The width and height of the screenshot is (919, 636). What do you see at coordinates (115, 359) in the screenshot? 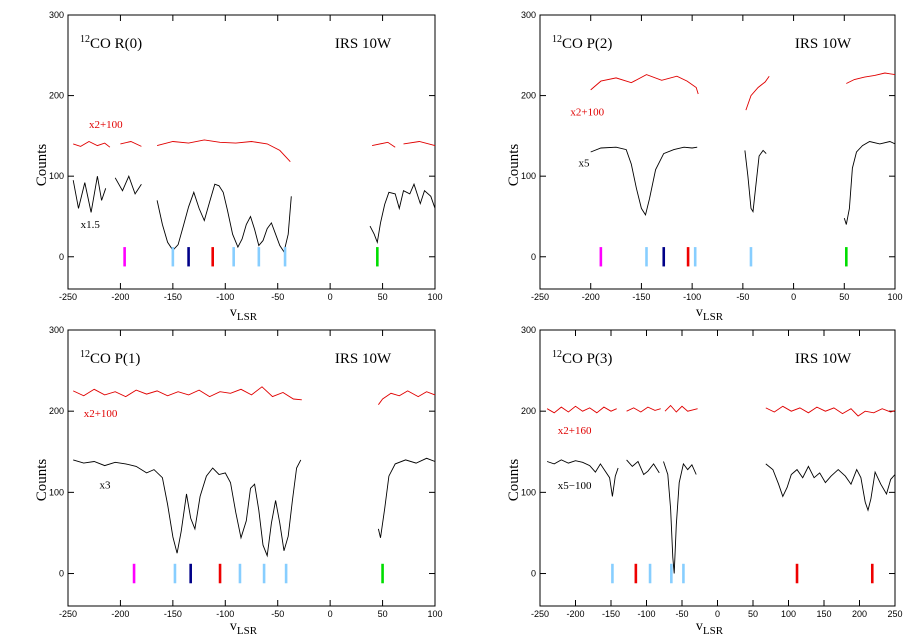
I see `title-molecule: CO P(1)` at bounding box center [115, 359].